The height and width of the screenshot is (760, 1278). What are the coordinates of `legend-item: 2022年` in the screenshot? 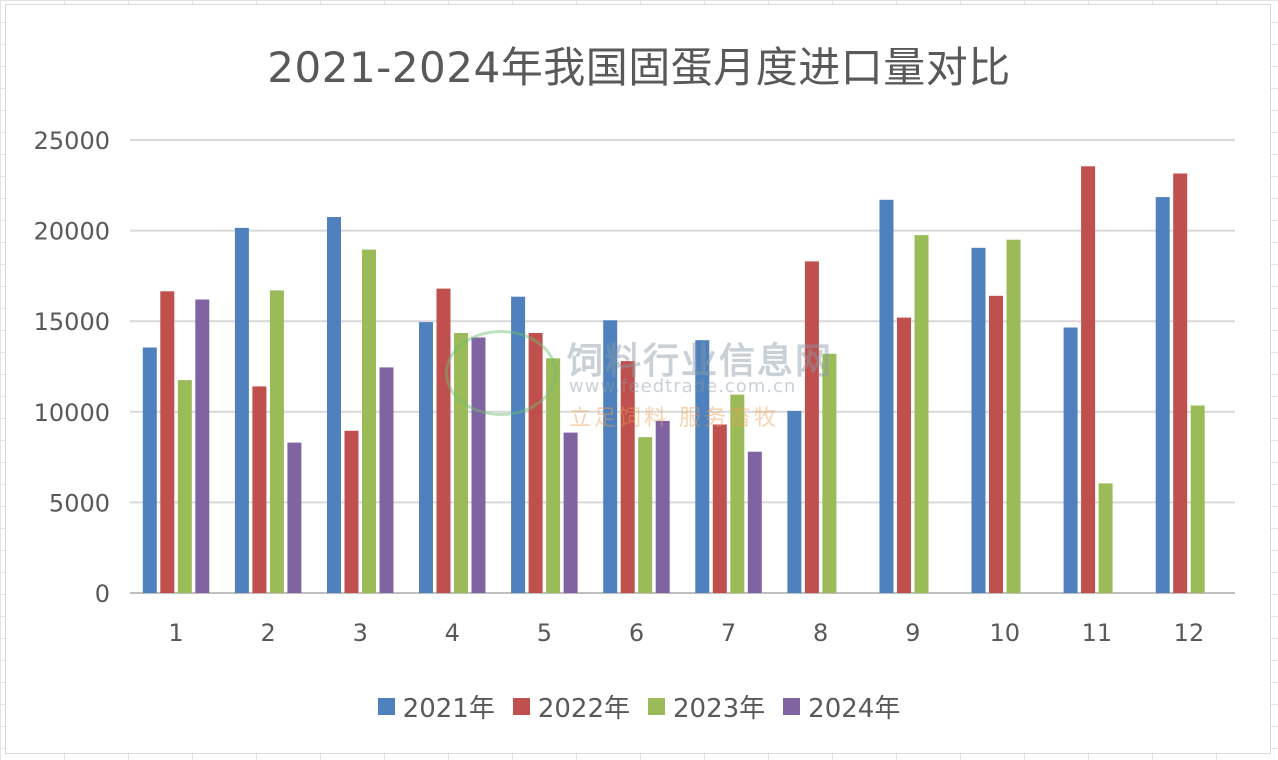 It's located at (571, 706).